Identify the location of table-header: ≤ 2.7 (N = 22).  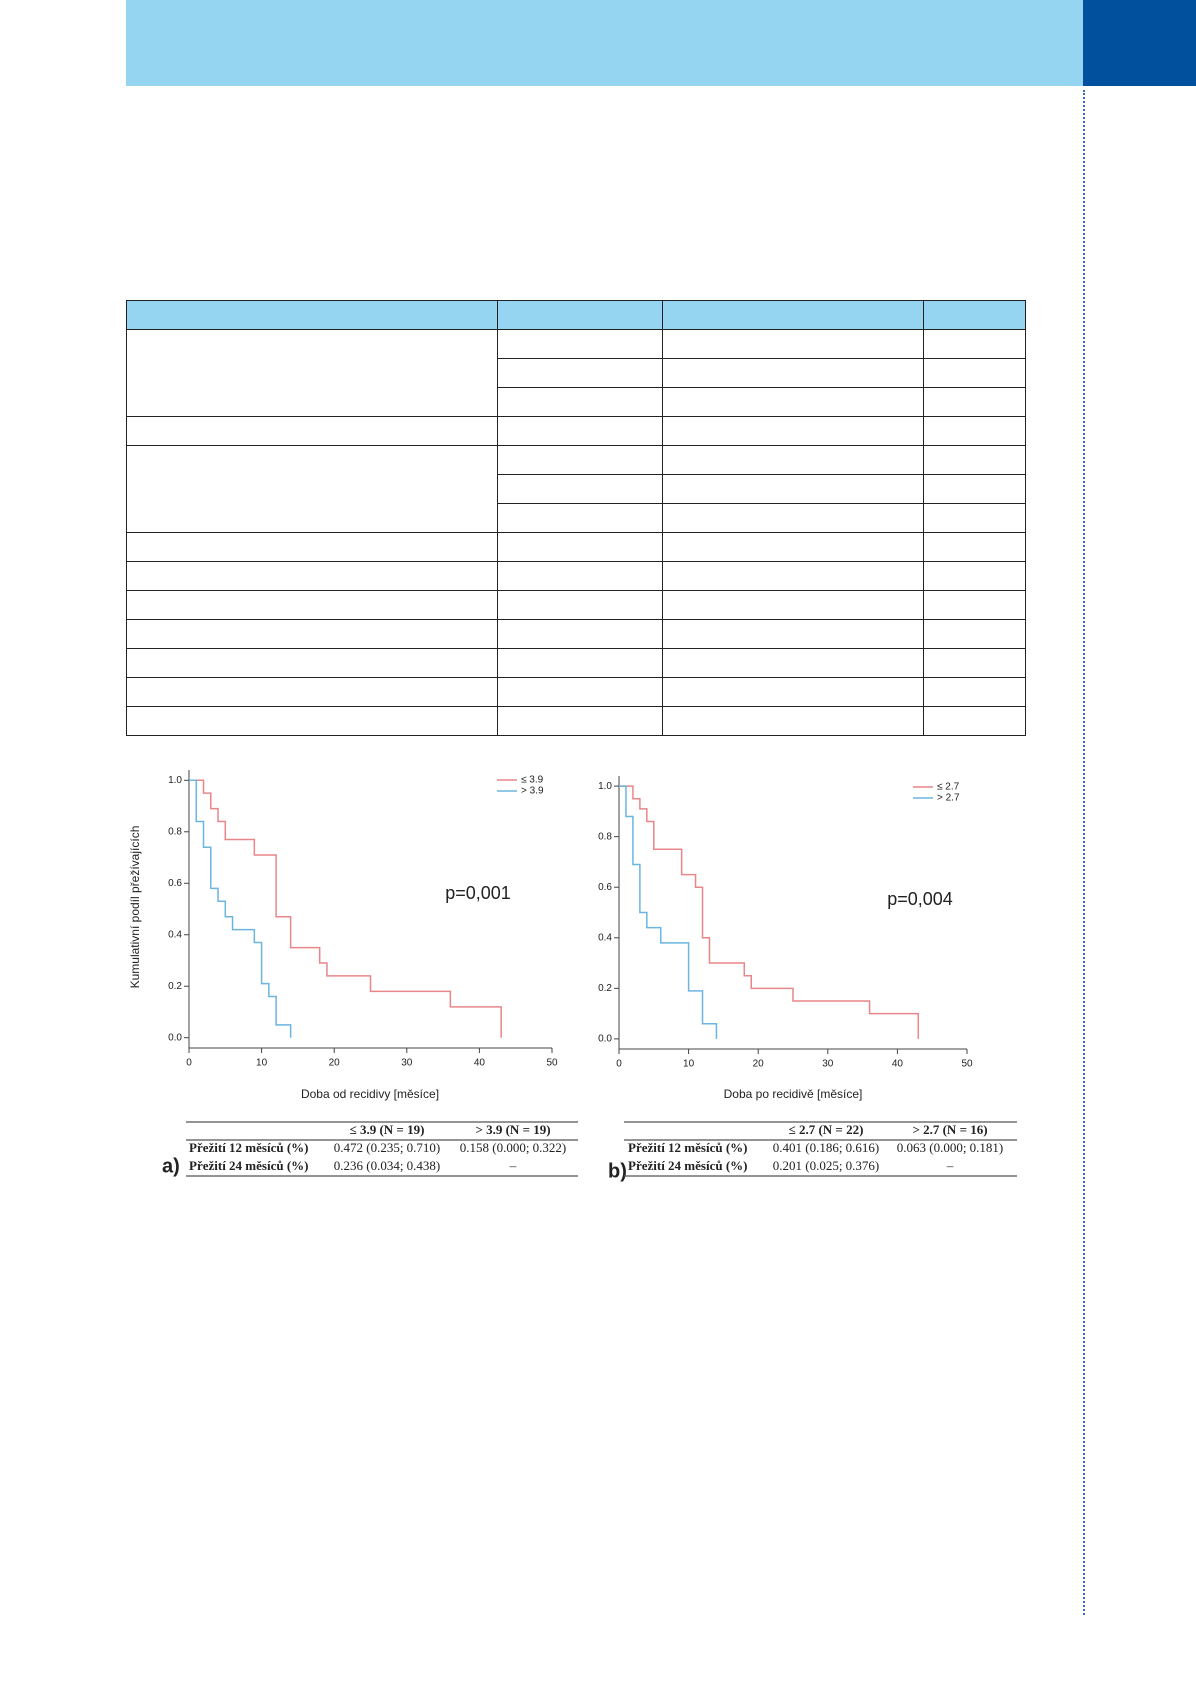
(826, 1129).